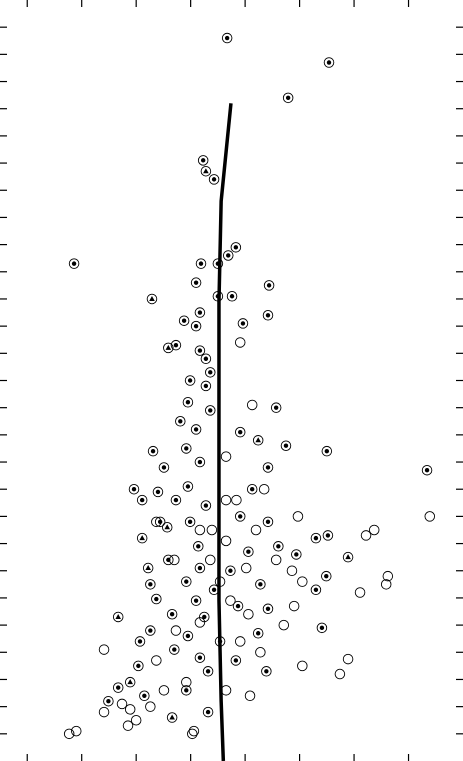 The image size is (463, 761). What do you see at coordinates (225, 432) in the screenshot?
I see `fit-line` at bounding box center [225, 432].